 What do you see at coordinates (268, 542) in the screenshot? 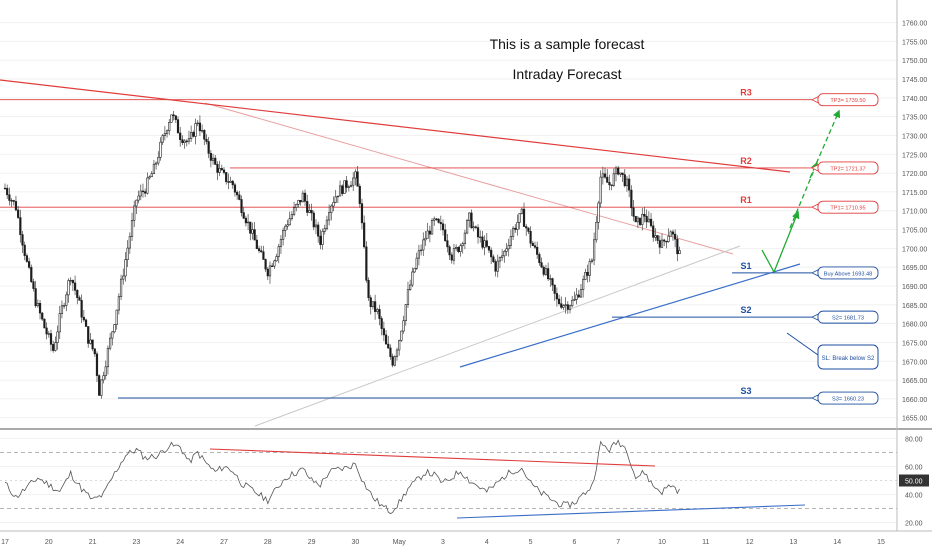
I see `time-tick-label: 28` at bounding box center [268, 542].